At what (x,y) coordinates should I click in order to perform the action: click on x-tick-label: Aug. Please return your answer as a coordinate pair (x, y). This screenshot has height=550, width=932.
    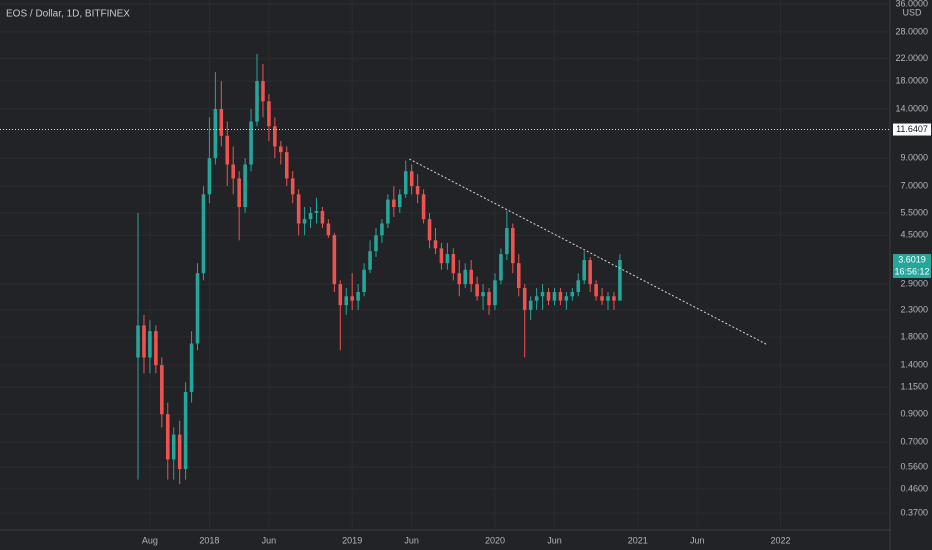
    Looking at the image, I should click on (150, 540).